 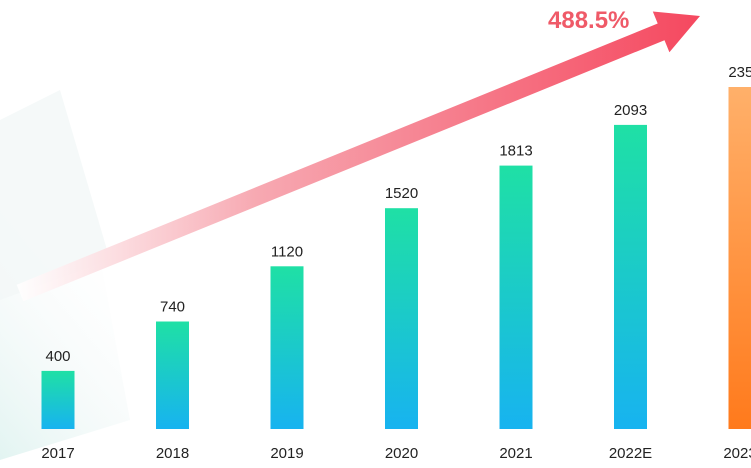 I want to click on value-label-2017: 400, so click(x=57, y=356).